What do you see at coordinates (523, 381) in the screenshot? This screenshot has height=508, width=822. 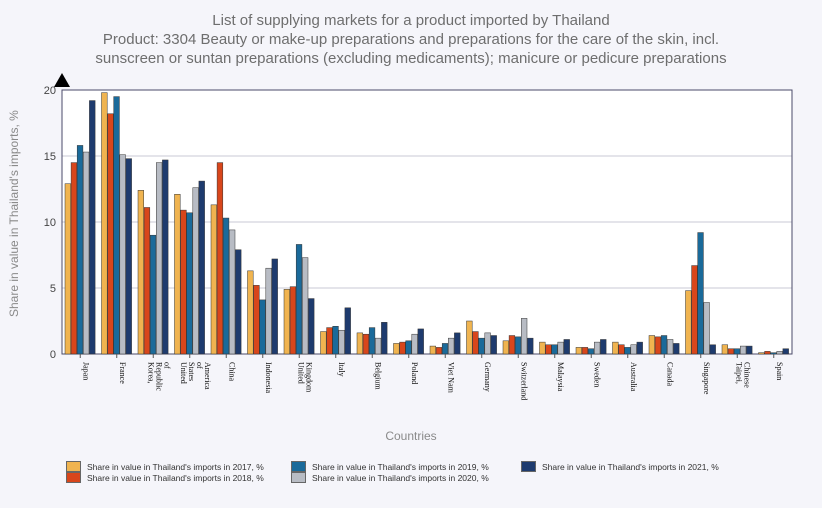 I see `x-tick-label: Switzerland` at bounding box center [523, 381].